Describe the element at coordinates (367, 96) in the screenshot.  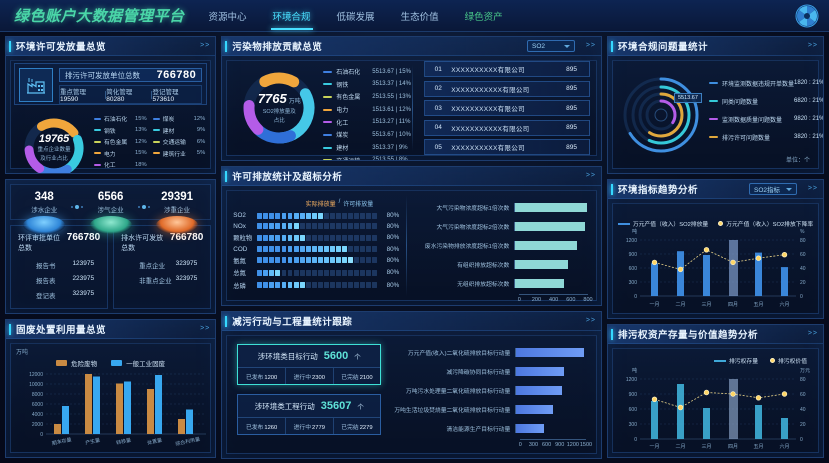
I see `legend-item: 有色金属 2513.55 | 13%` at that location.